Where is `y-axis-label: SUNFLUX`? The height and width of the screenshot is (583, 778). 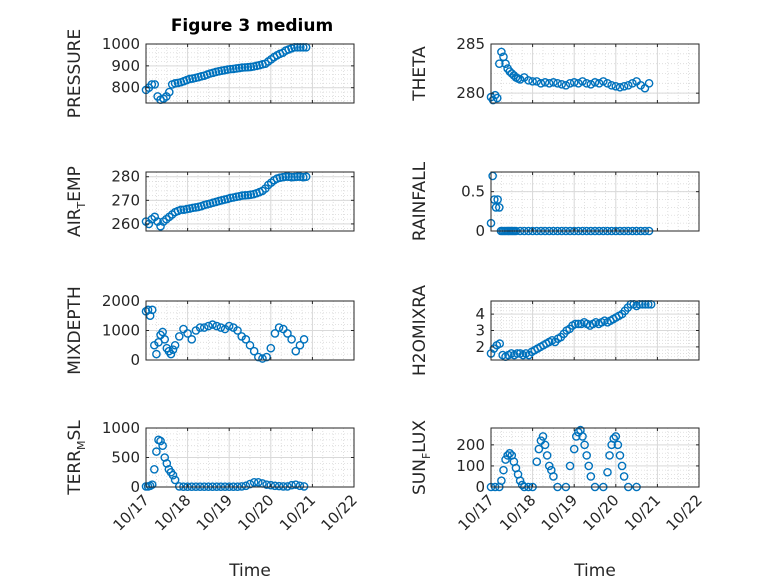 y-axis-label: SUNFLUX is located at coordinates (421, 457).